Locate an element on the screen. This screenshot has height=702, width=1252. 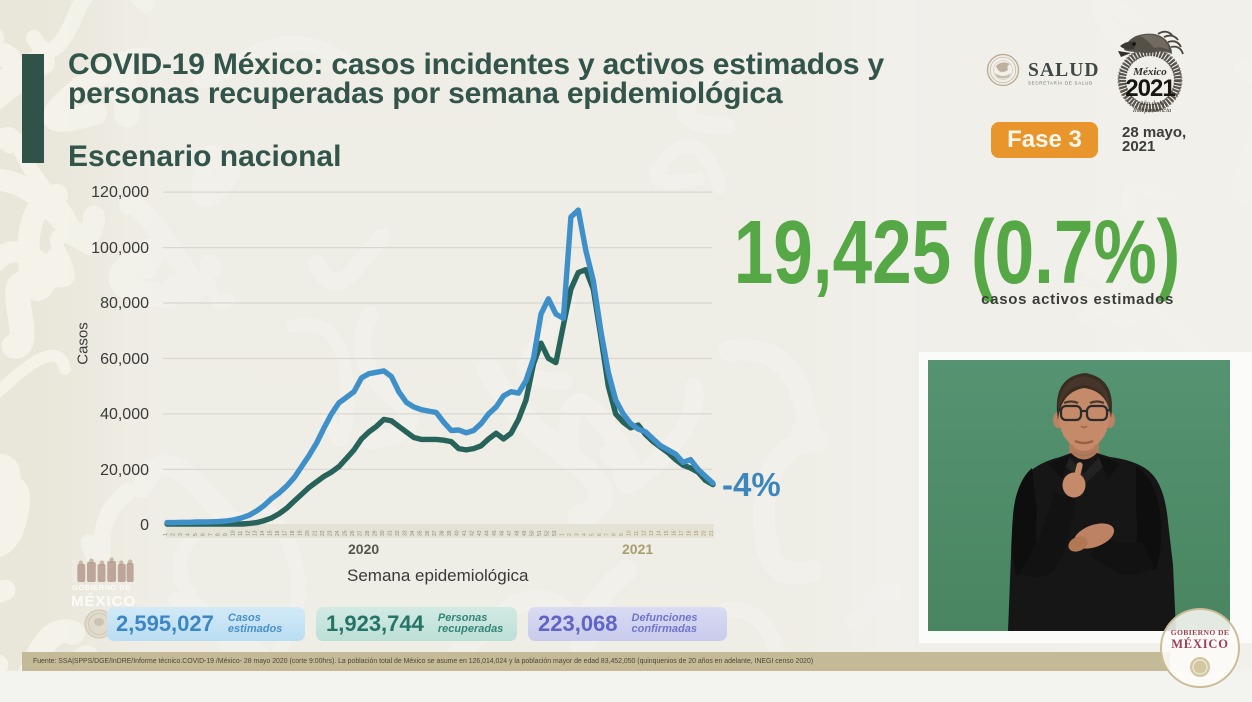
svg-text: 30 is located at coordinates (383, 533).